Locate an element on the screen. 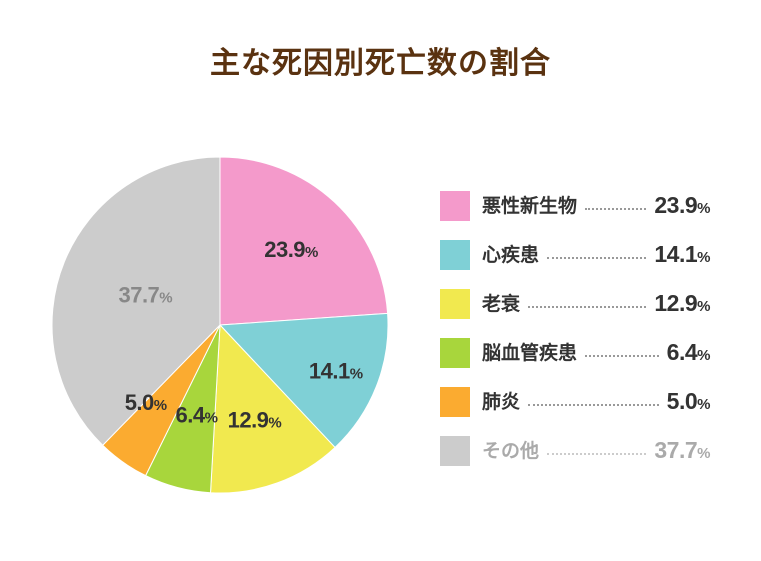  slice-value-label: 37.7% is located at coordinates (145, 295).